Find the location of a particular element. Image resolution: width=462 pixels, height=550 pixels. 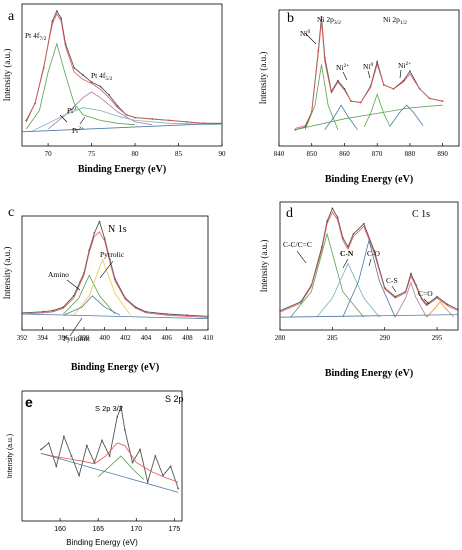

x-tick-label: 170 is located at coordinates (136, 529).